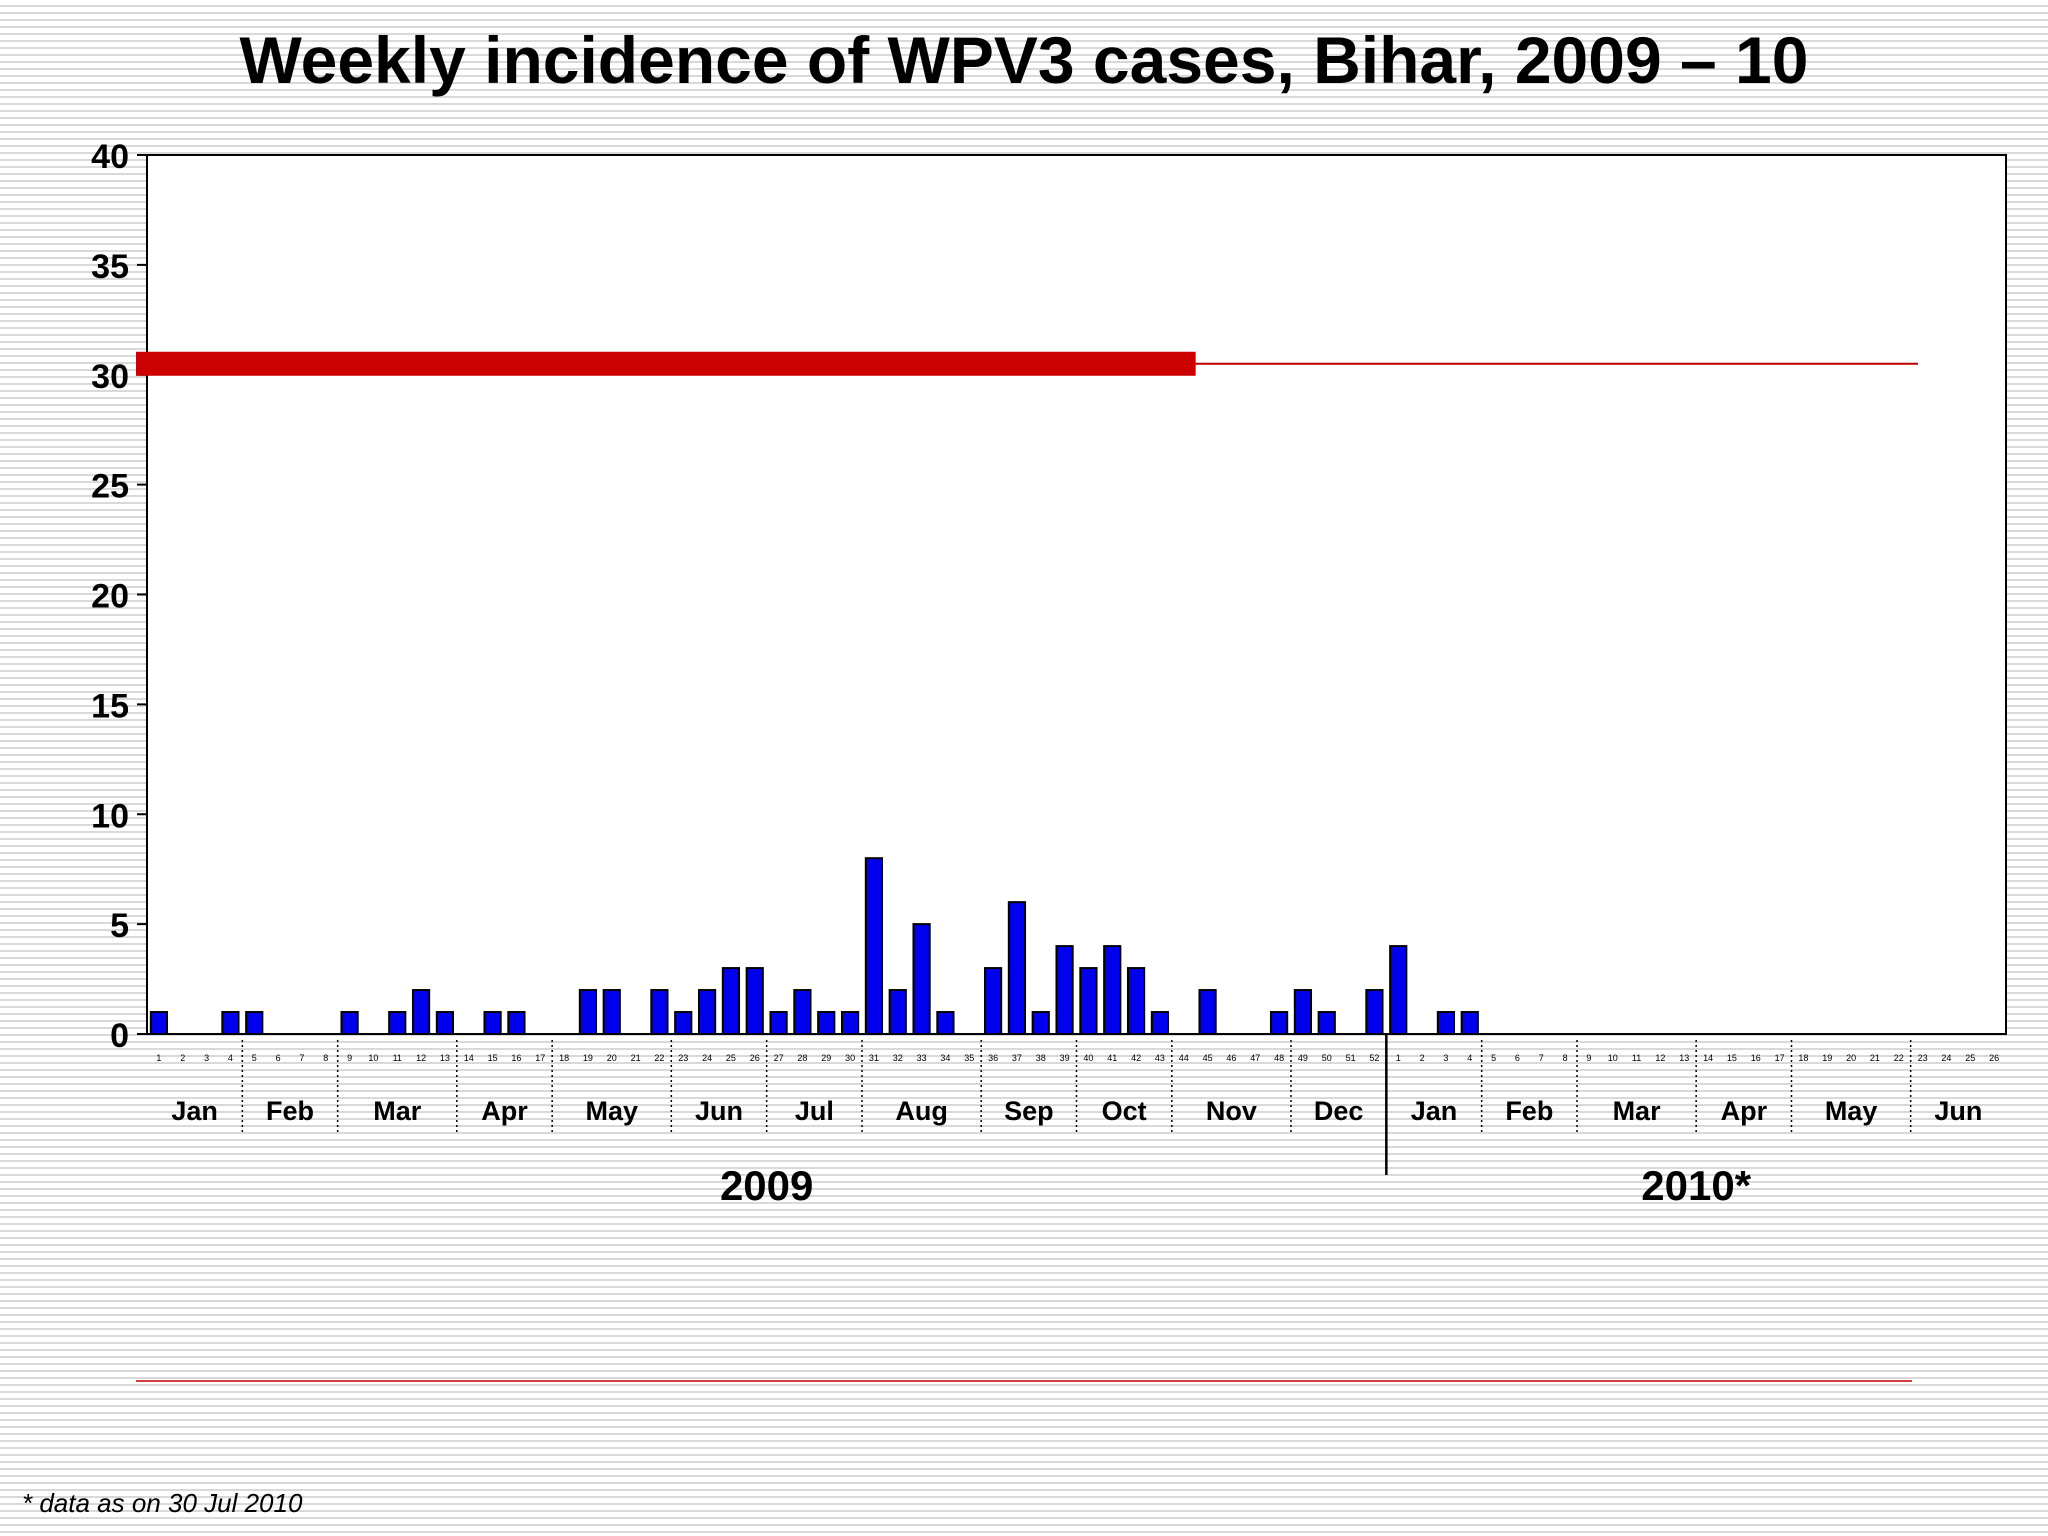  I want to click on month-label: Sep, so click(1029, 1111).